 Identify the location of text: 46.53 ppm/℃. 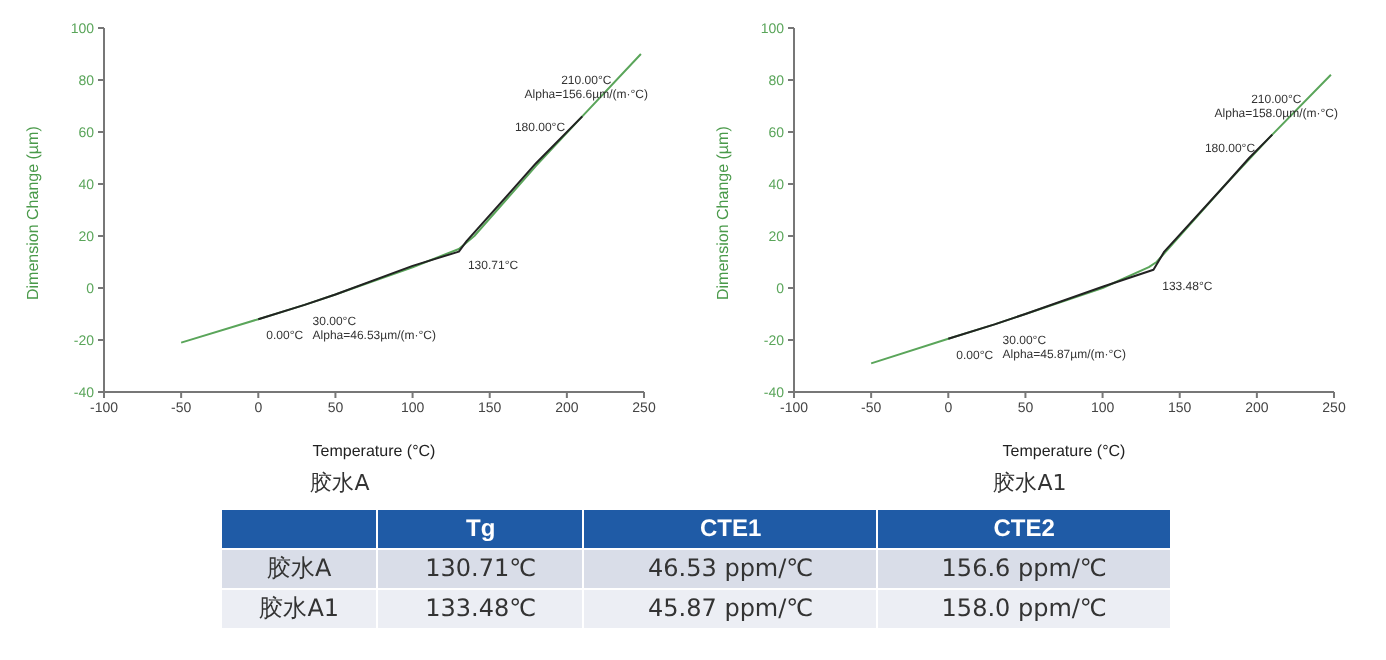
(730, 569).